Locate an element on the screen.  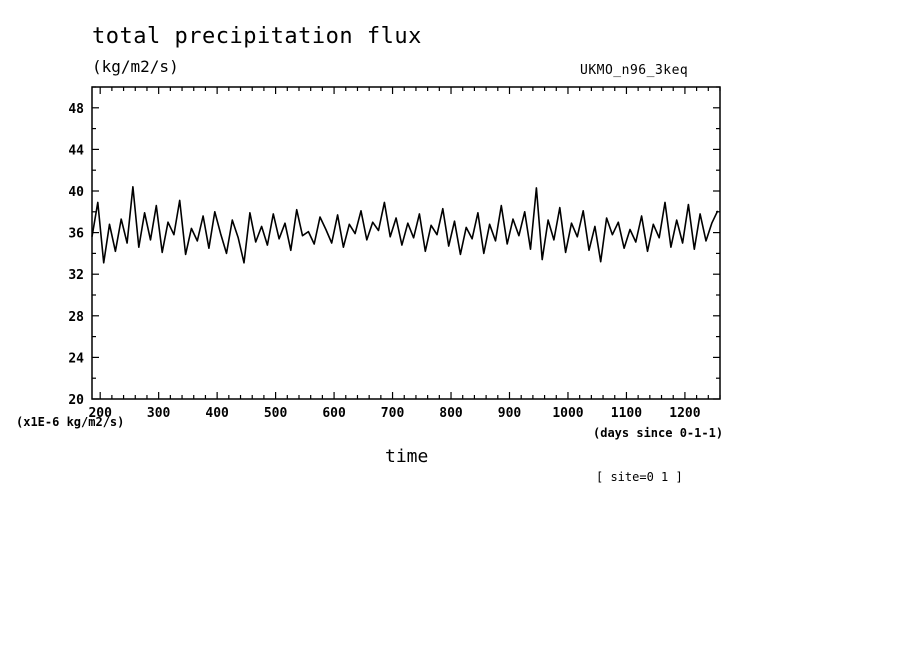
x-axis-label: time is located at coordinates (407, 456).